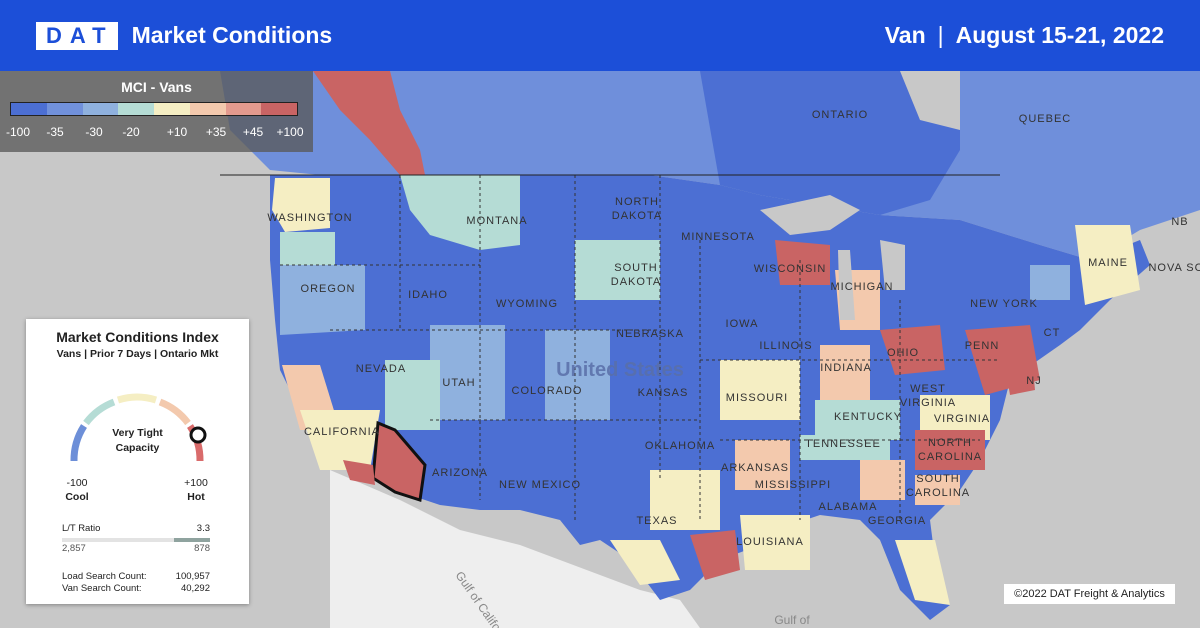 Image resolution: width=1200 pixels, height=628 pixels. I want to click on region-la, so click(359, 472).